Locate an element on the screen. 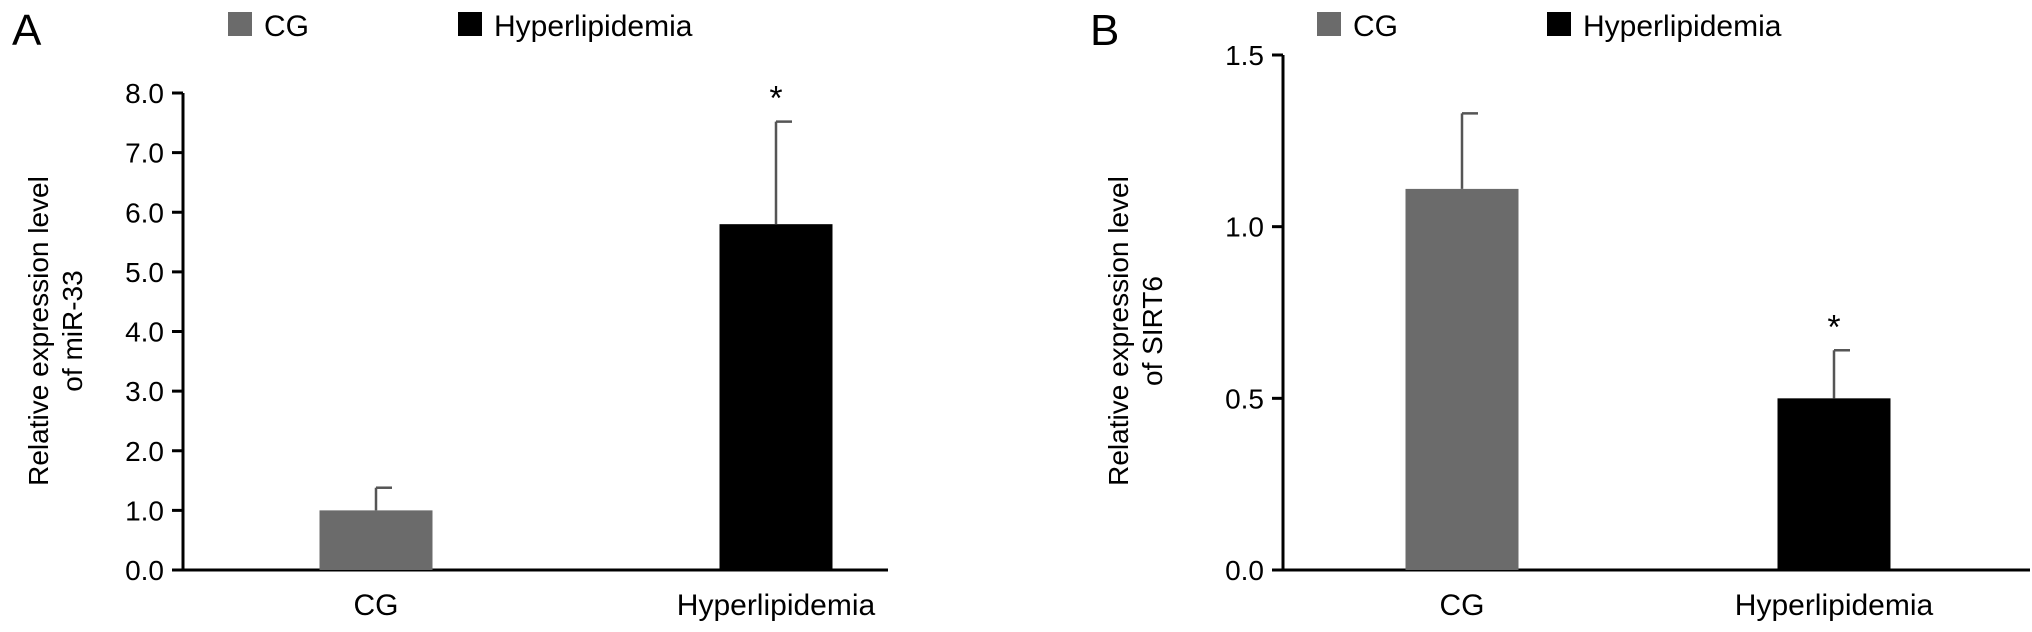 This screenshot has width=2032, height=632. y-tick-label: 7.0 is located at coordinates (144, 153).